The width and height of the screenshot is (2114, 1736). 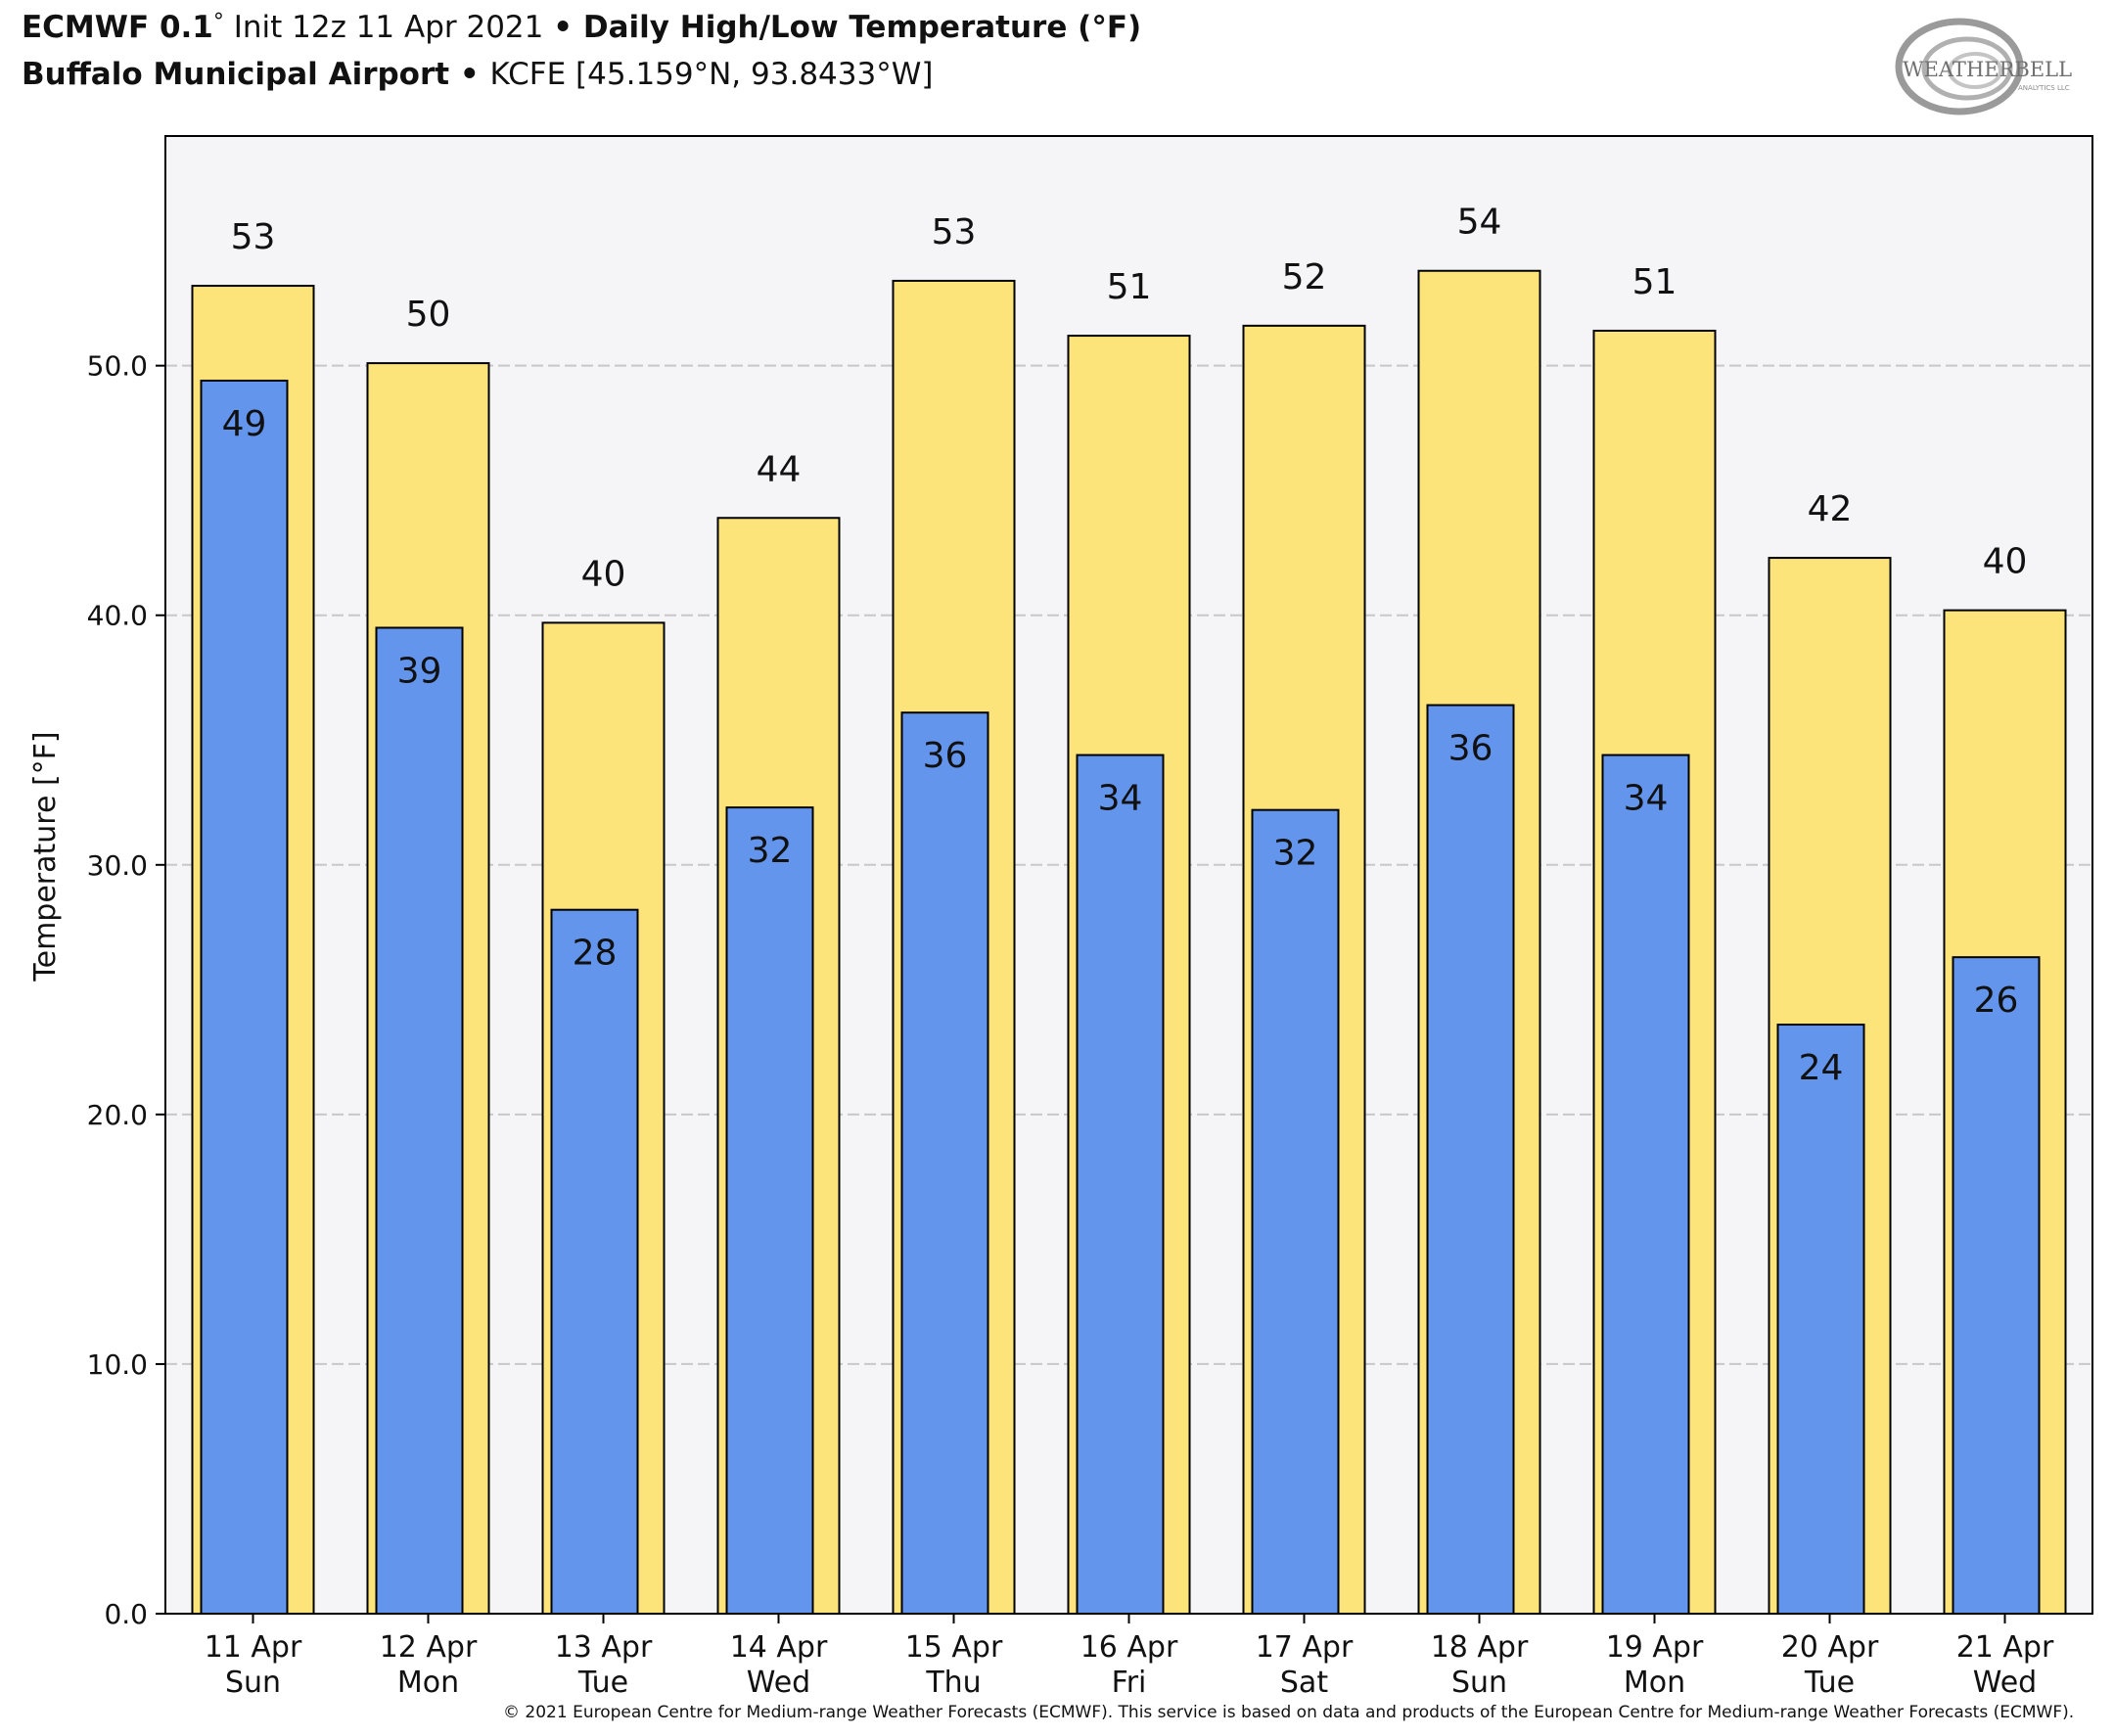 I want to click on y-tick-label: 50.0, so click(x=118, y=366).